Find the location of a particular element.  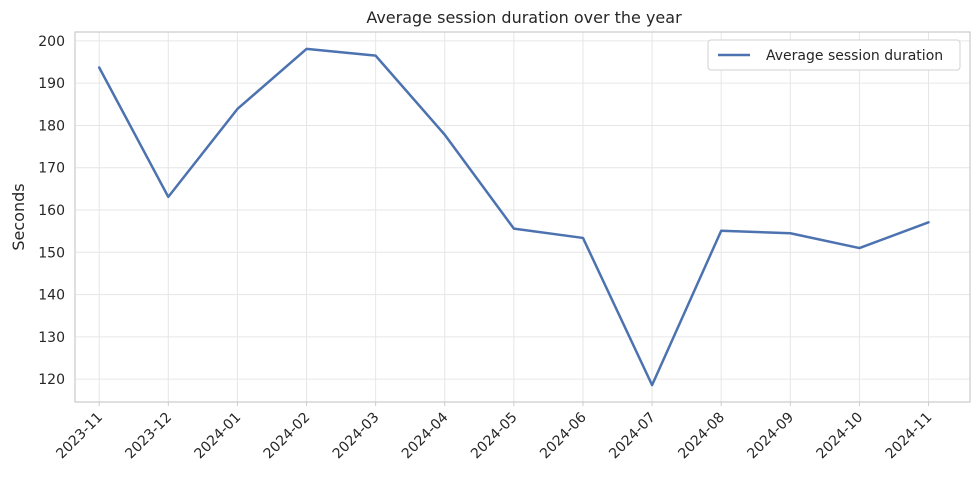

x-tick-label: 2024-02 is located at coordinates (287, 436).